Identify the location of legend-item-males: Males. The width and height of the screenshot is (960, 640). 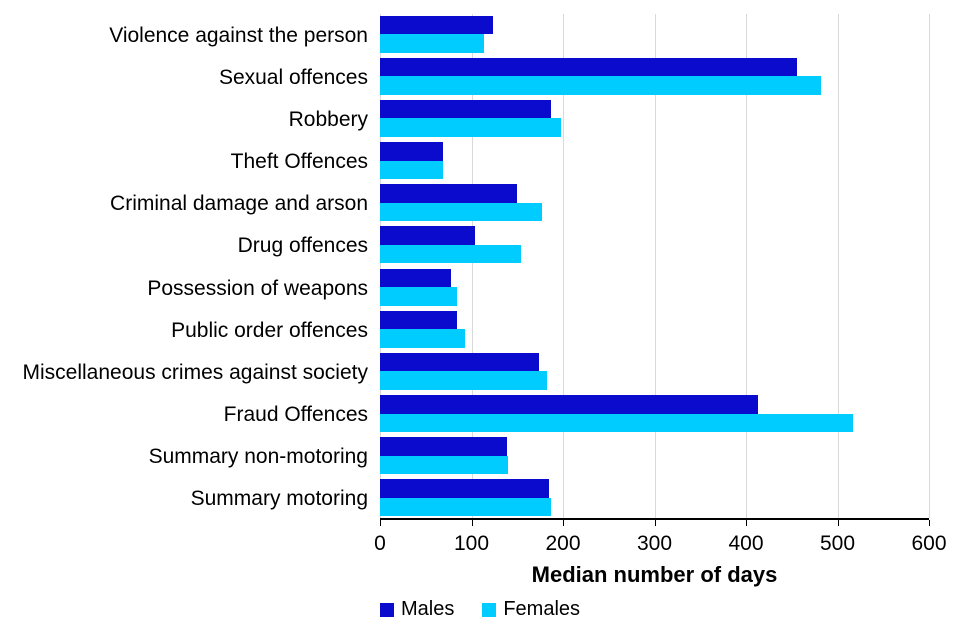
(417, 609).